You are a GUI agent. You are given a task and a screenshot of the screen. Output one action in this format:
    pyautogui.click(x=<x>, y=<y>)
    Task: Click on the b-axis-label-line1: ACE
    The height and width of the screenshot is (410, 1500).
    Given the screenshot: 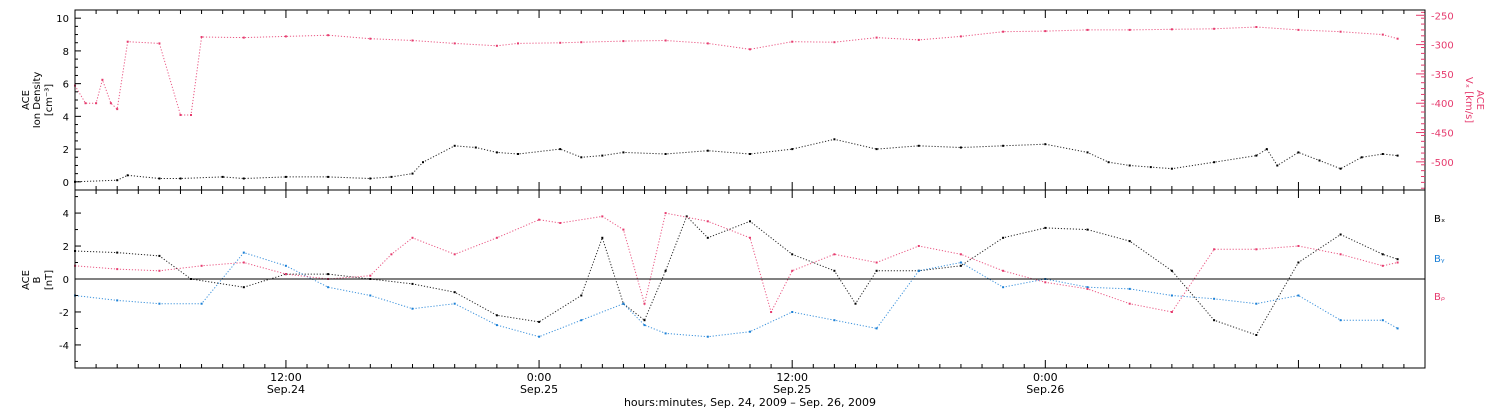 What is the action you would take?
    pyautogui.click(x=26, y=280)
    